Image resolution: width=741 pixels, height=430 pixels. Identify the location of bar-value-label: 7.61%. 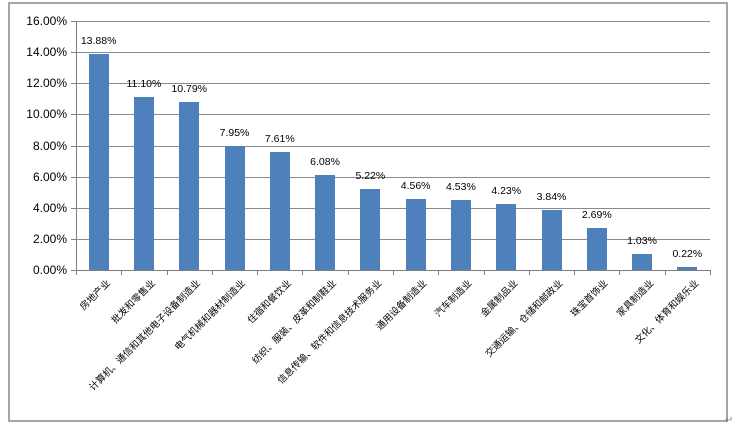
(279, 138).